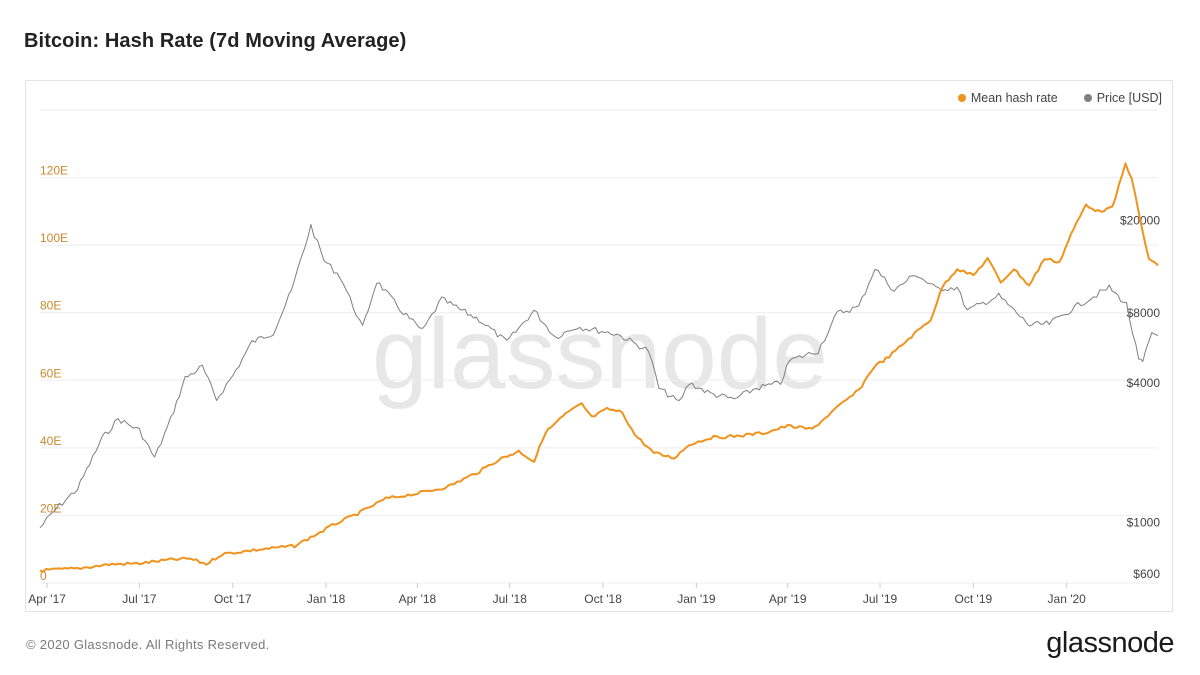 The image size is (1200, 675). What do you see at coordinates (1144, 523) in the screenshot?
I see `y-right-tick-label: $1000` at bounding box center [1144, 523].